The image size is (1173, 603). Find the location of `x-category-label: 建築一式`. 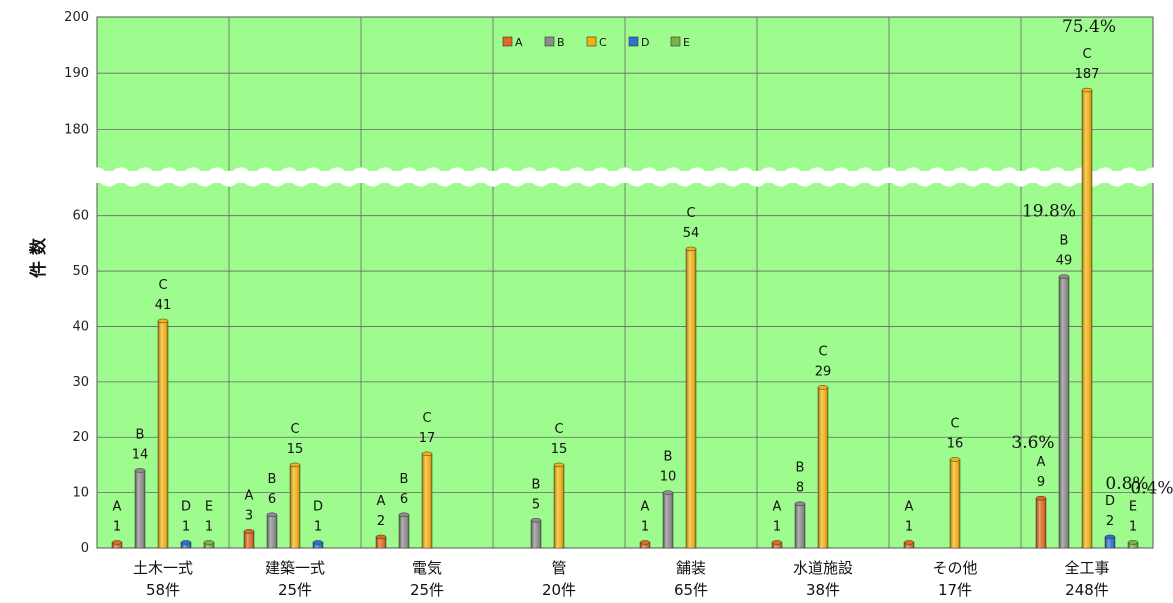

x-category-label: 建築一式 is located at coordinates (295, 568).